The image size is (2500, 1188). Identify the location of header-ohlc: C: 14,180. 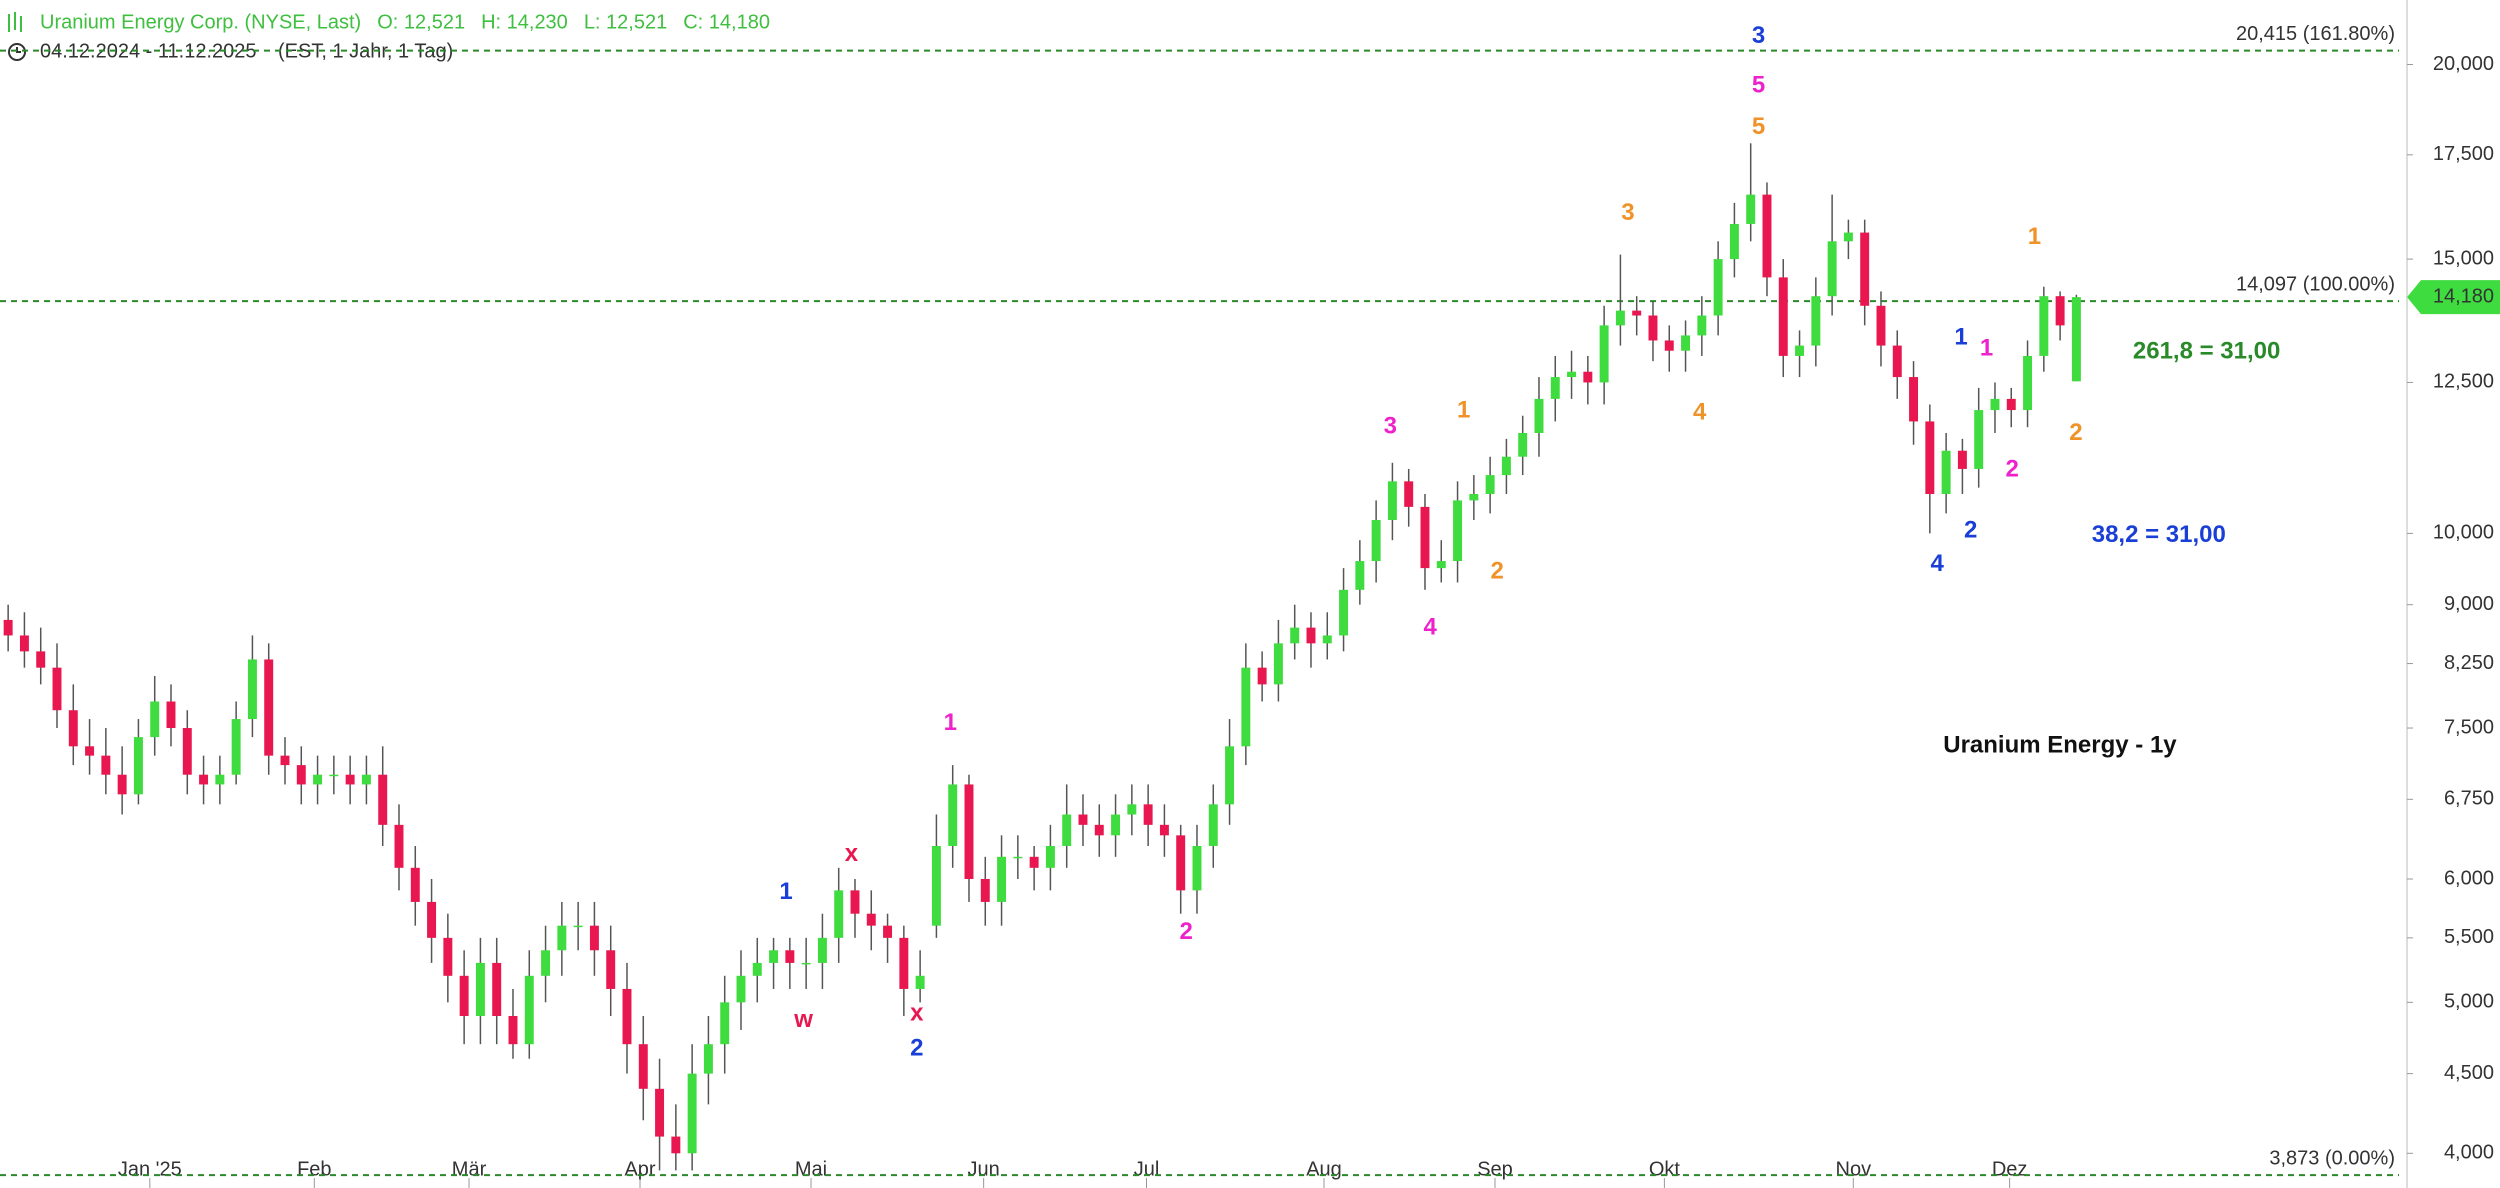
(726, 22).